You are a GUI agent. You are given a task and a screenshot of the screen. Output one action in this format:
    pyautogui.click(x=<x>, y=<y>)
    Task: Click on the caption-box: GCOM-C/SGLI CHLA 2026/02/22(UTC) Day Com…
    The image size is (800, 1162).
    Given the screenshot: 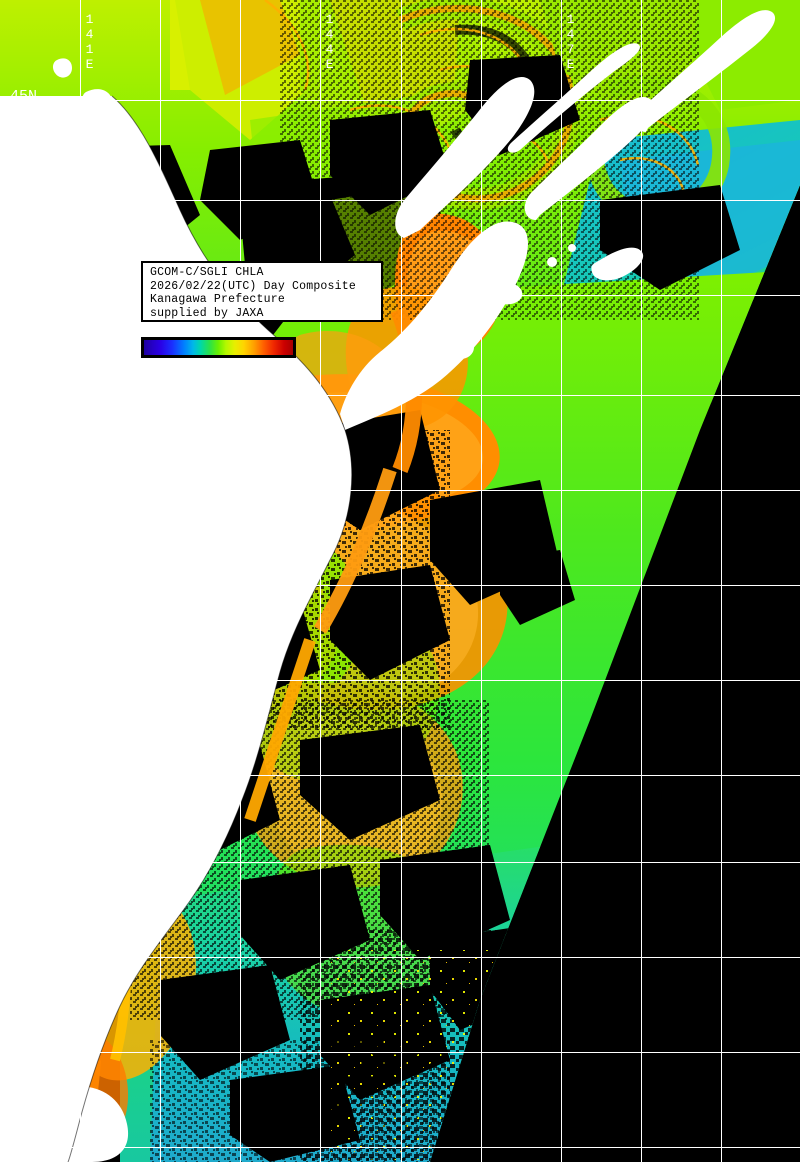 What is the action you would take?
    pyautogui.click(x=262, y=291)
    